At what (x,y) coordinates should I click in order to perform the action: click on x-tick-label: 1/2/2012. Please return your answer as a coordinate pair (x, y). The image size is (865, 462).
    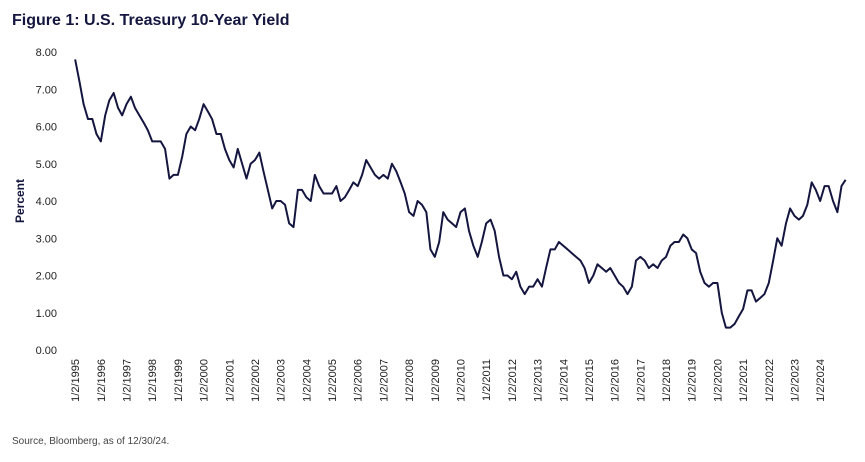
    Looking at the image, I should click on (513, 380).